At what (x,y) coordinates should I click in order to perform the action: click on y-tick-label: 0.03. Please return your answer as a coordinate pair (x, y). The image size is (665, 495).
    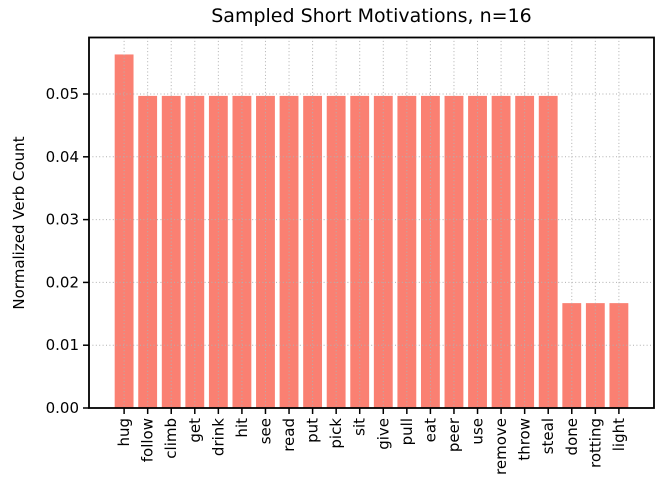
    Looking at the image, I should click on (62, 220).